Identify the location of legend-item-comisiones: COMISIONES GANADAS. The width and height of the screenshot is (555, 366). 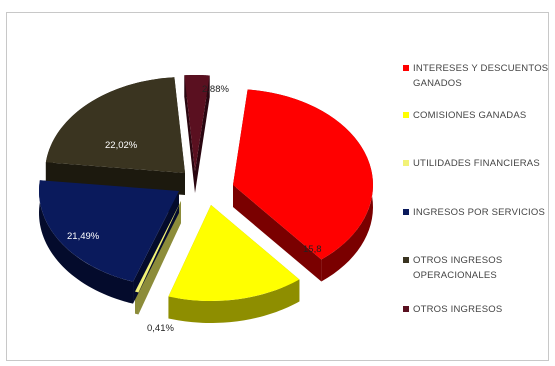
(478, 115).